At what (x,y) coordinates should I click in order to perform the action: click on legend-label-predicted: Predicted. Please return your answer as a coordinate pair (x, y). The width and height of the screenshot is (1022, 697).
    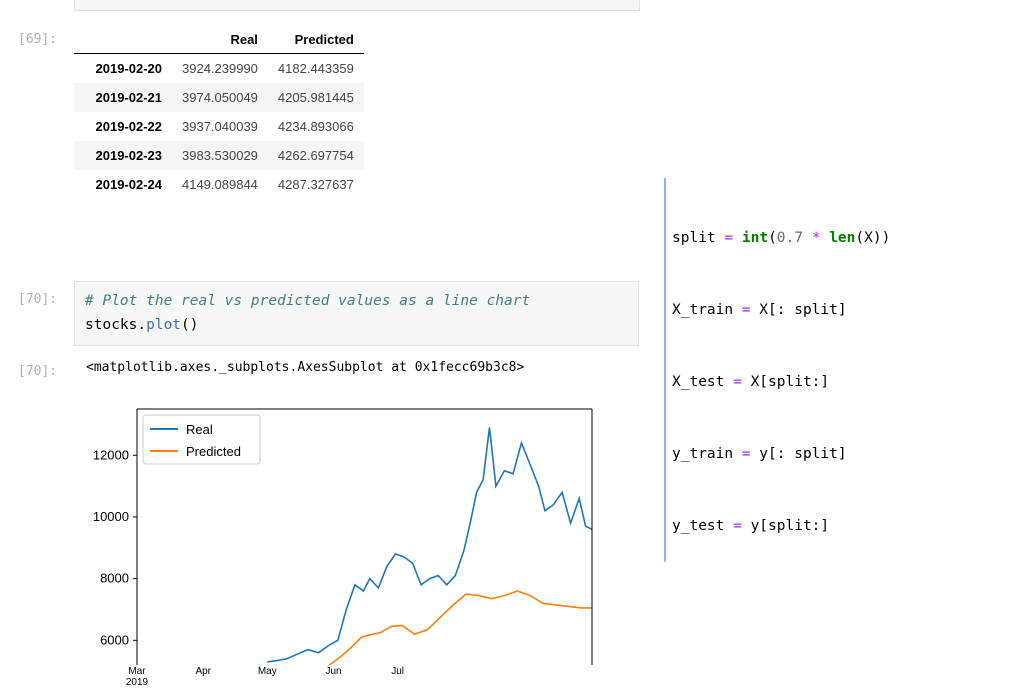
    Looking at the image, I should click on (213, 451).